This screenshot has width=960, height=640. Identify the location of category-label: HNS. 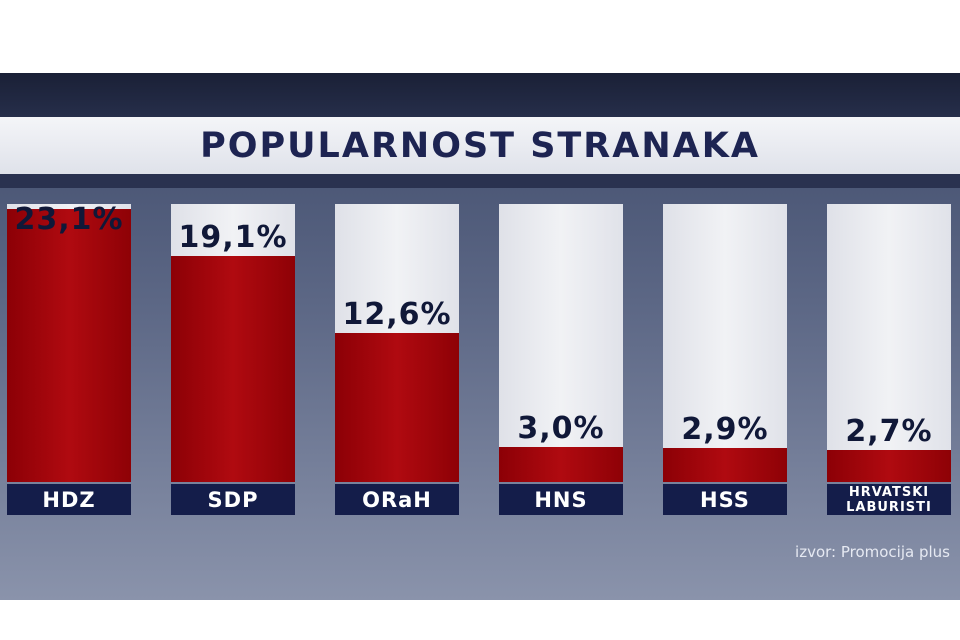
(561, 499).